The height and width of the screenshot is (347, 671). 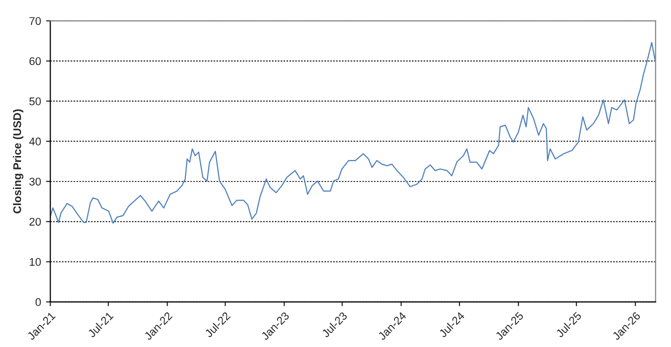 What do you see at coordinates (18, 161) in the screenshot?
I see `y-axis-title: Closing Price (USD)` at bounding box center [18, 161].